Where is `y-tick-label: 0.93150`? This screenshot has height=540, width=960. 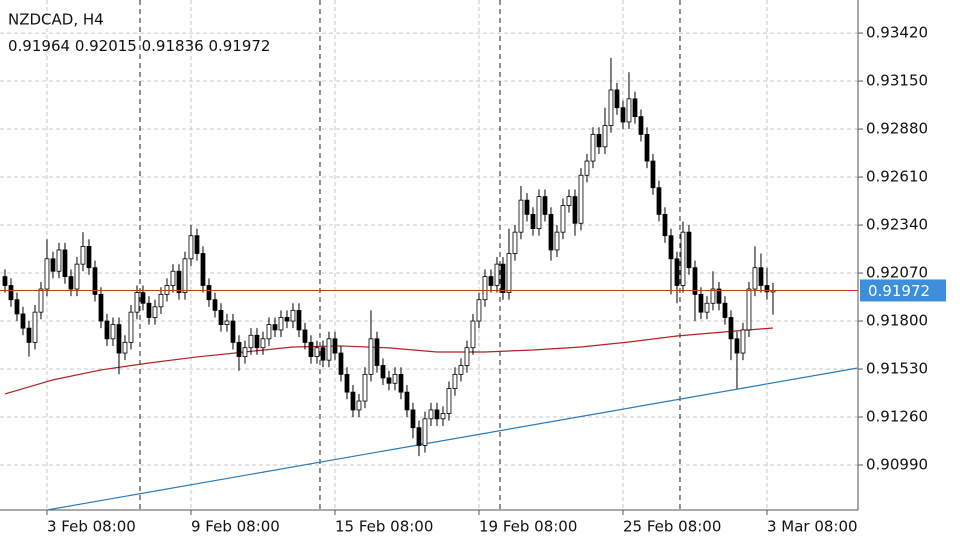 y-tick-label: 0.93150 is located at coordinates (897, 81).